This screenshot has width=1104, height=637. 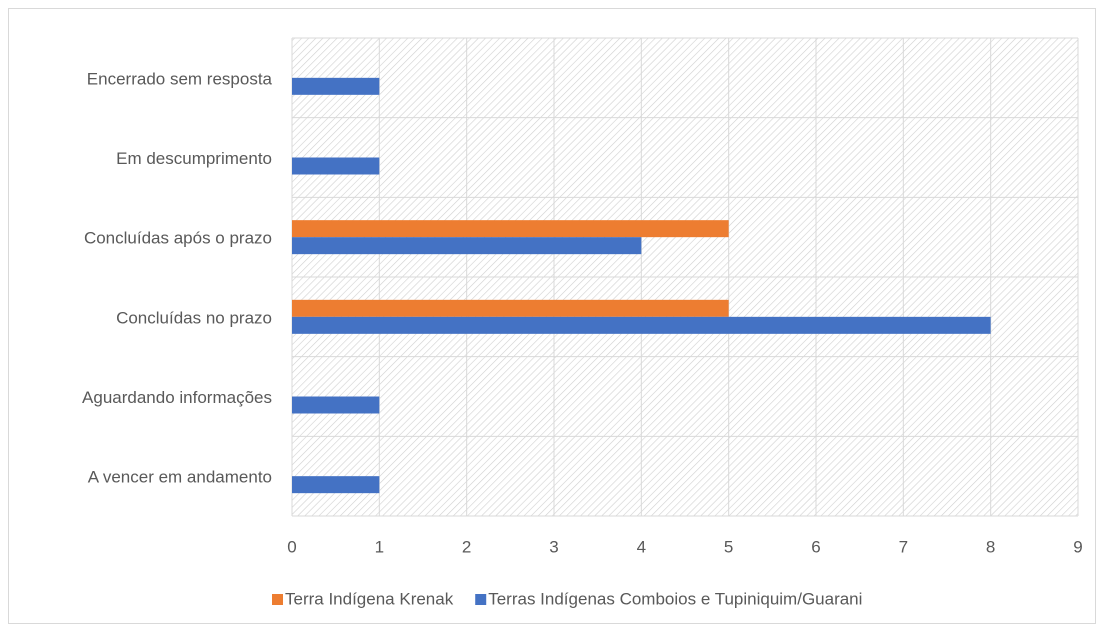 I want to click on x-tick-label: 6, so click(x=815, y=546).